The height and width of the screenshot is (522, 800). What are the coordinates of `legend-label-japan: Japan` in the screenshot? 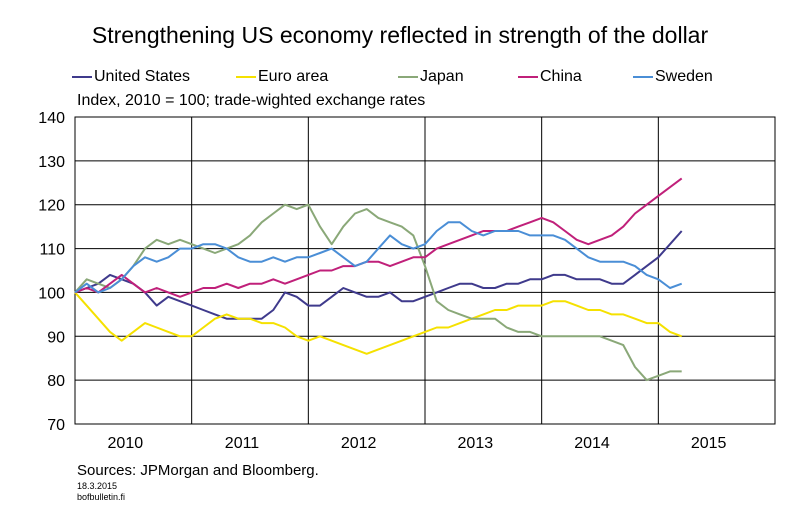 It's located at (442, 76).